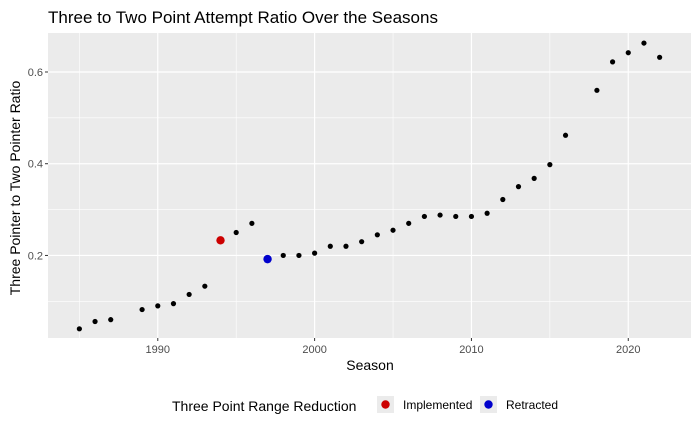 Image resolution: width=700 pixels, height=432 pixels. Describe the element at coordinates (385, 404) in the screenshot. I see `legend-key-implemented` at that location.